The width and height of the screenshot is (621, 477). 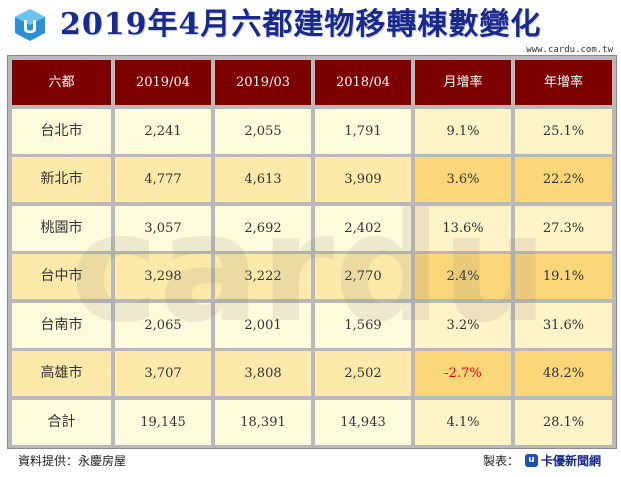 I want to click on cell-mom: 2.4%, so click(x=463, y=276).